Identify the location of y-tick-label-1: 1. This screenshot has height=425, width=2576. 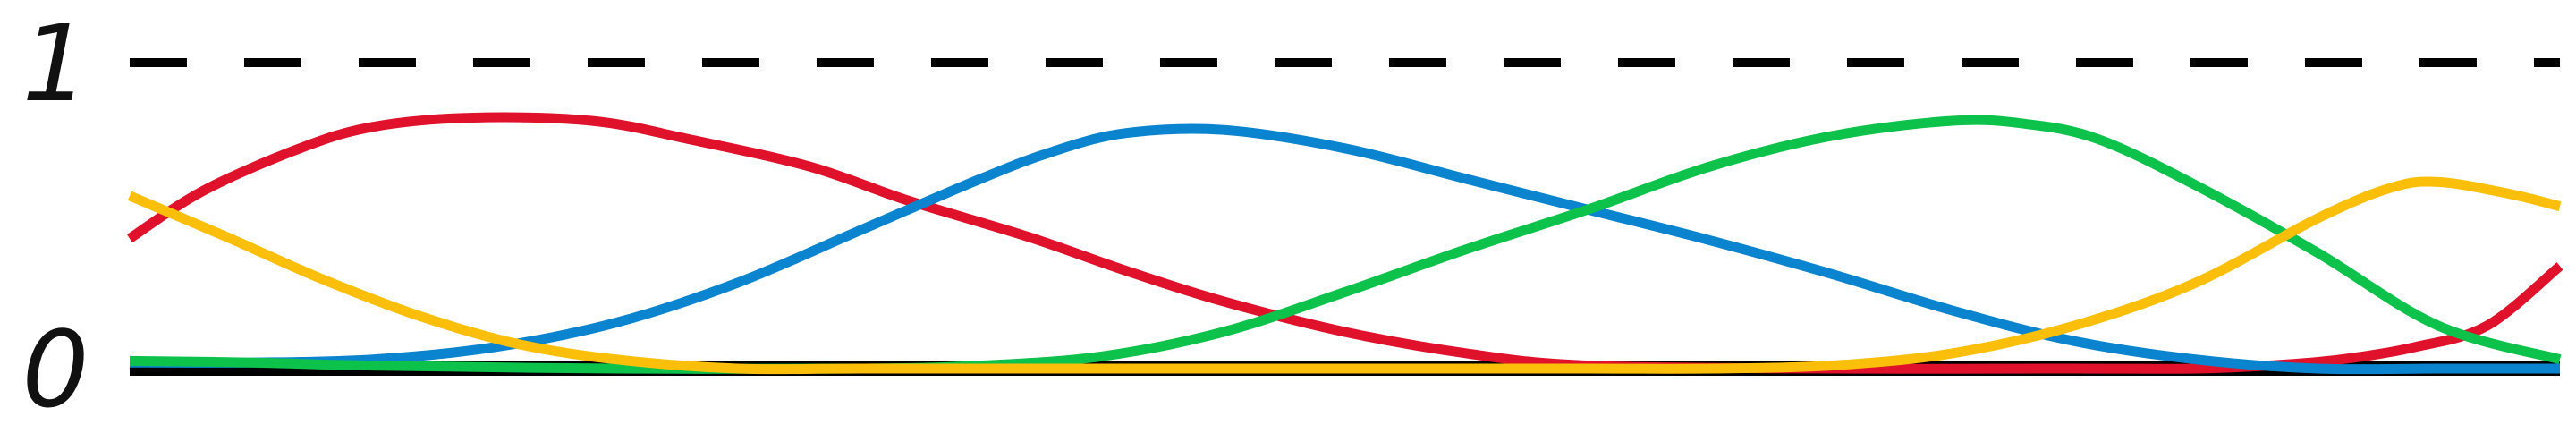
(55, 63).